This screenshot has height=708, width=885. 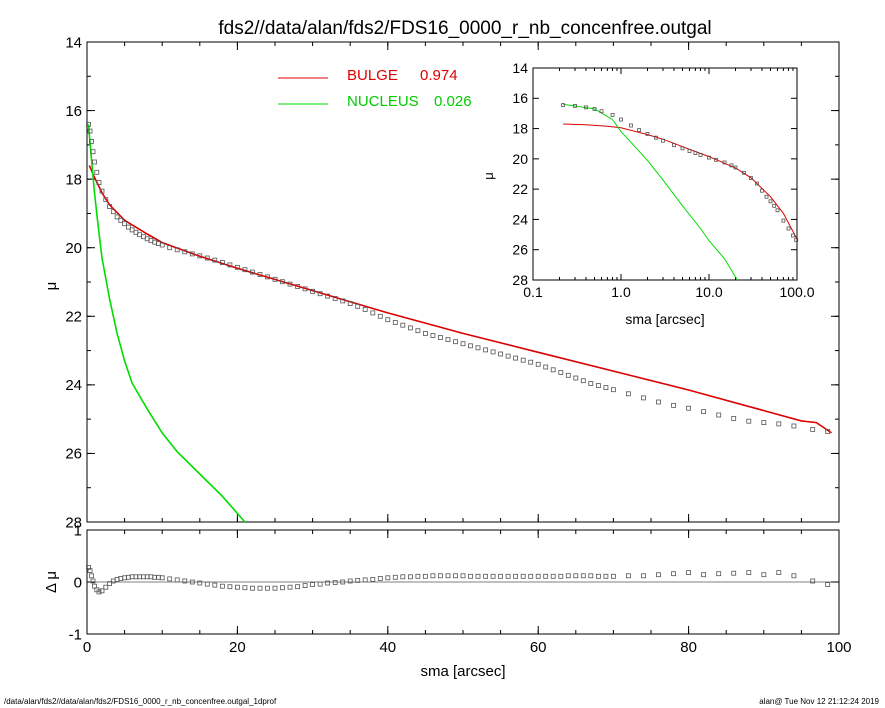 I want to click on main-ytick-label: 14, so click(x=73, y=42).